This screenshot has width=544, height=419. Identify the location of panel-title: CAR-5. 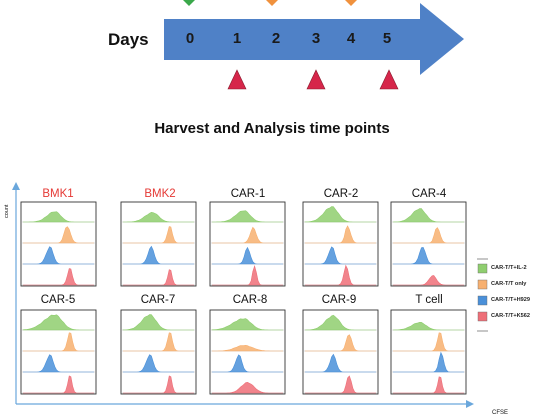
(58, 300).